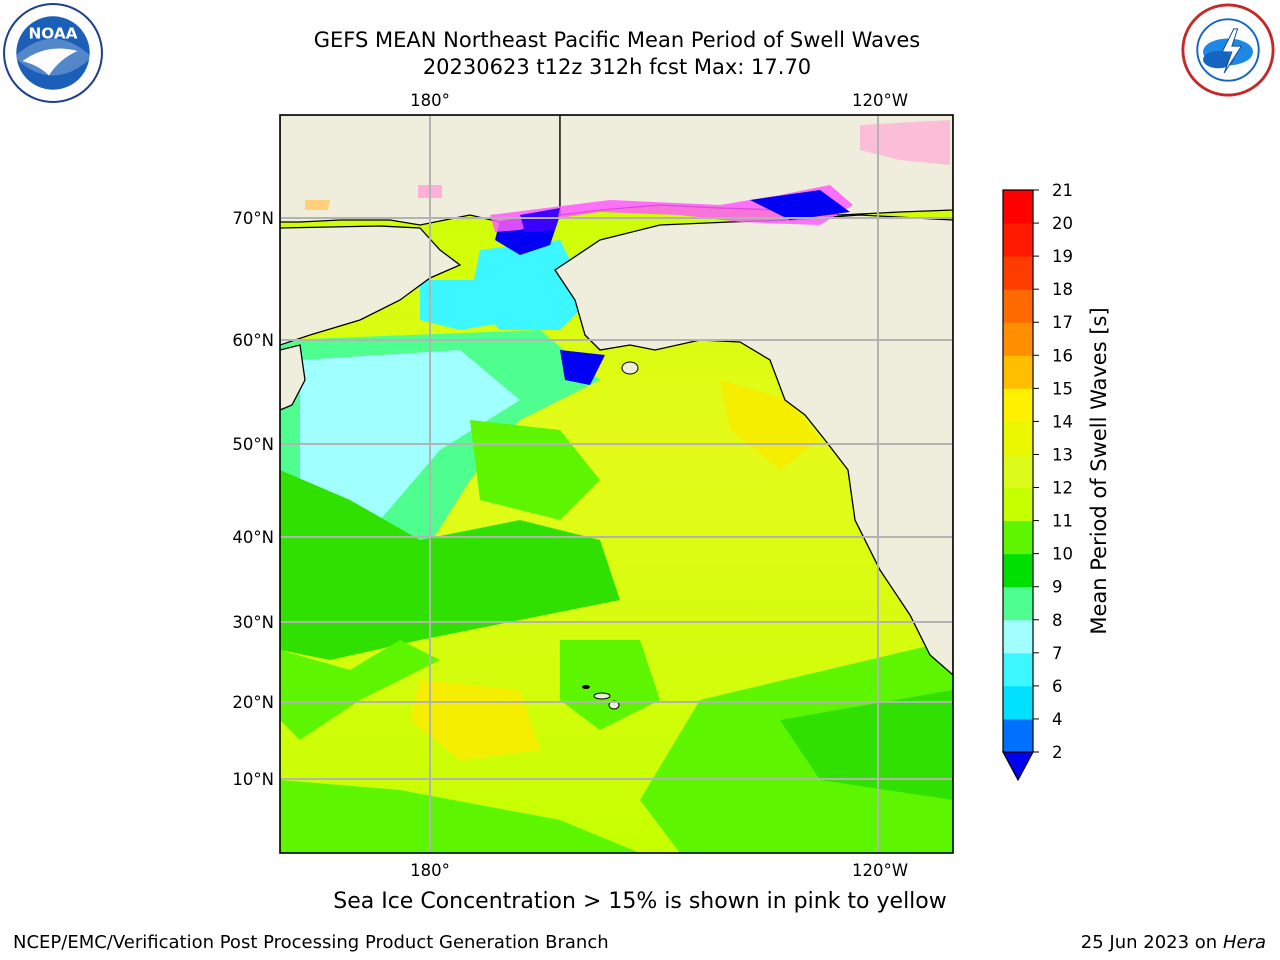 This screenshot has height=960, width=1280. Describe the element at coordinates (1062, 521) in the screenshot. I see `colorbar-tick-label: 11` at that location.